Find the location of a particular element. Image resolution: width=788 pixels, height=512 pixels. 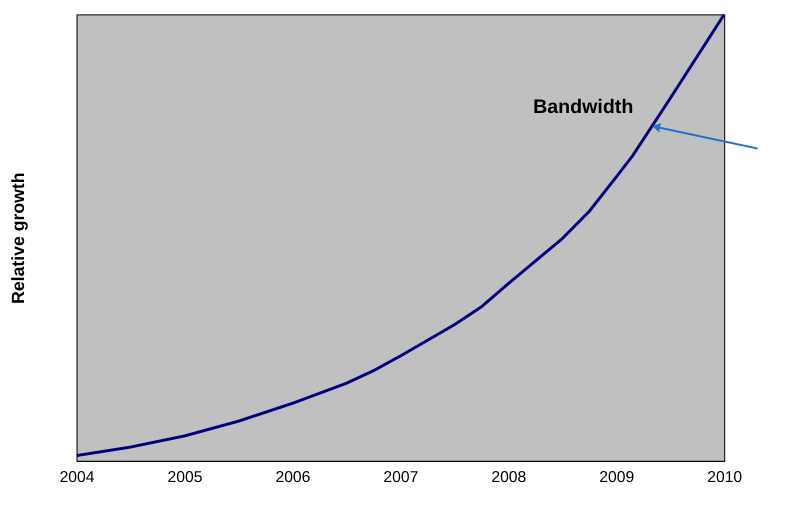

x-tick-label: 2008 is located at coordinates (509, 477).